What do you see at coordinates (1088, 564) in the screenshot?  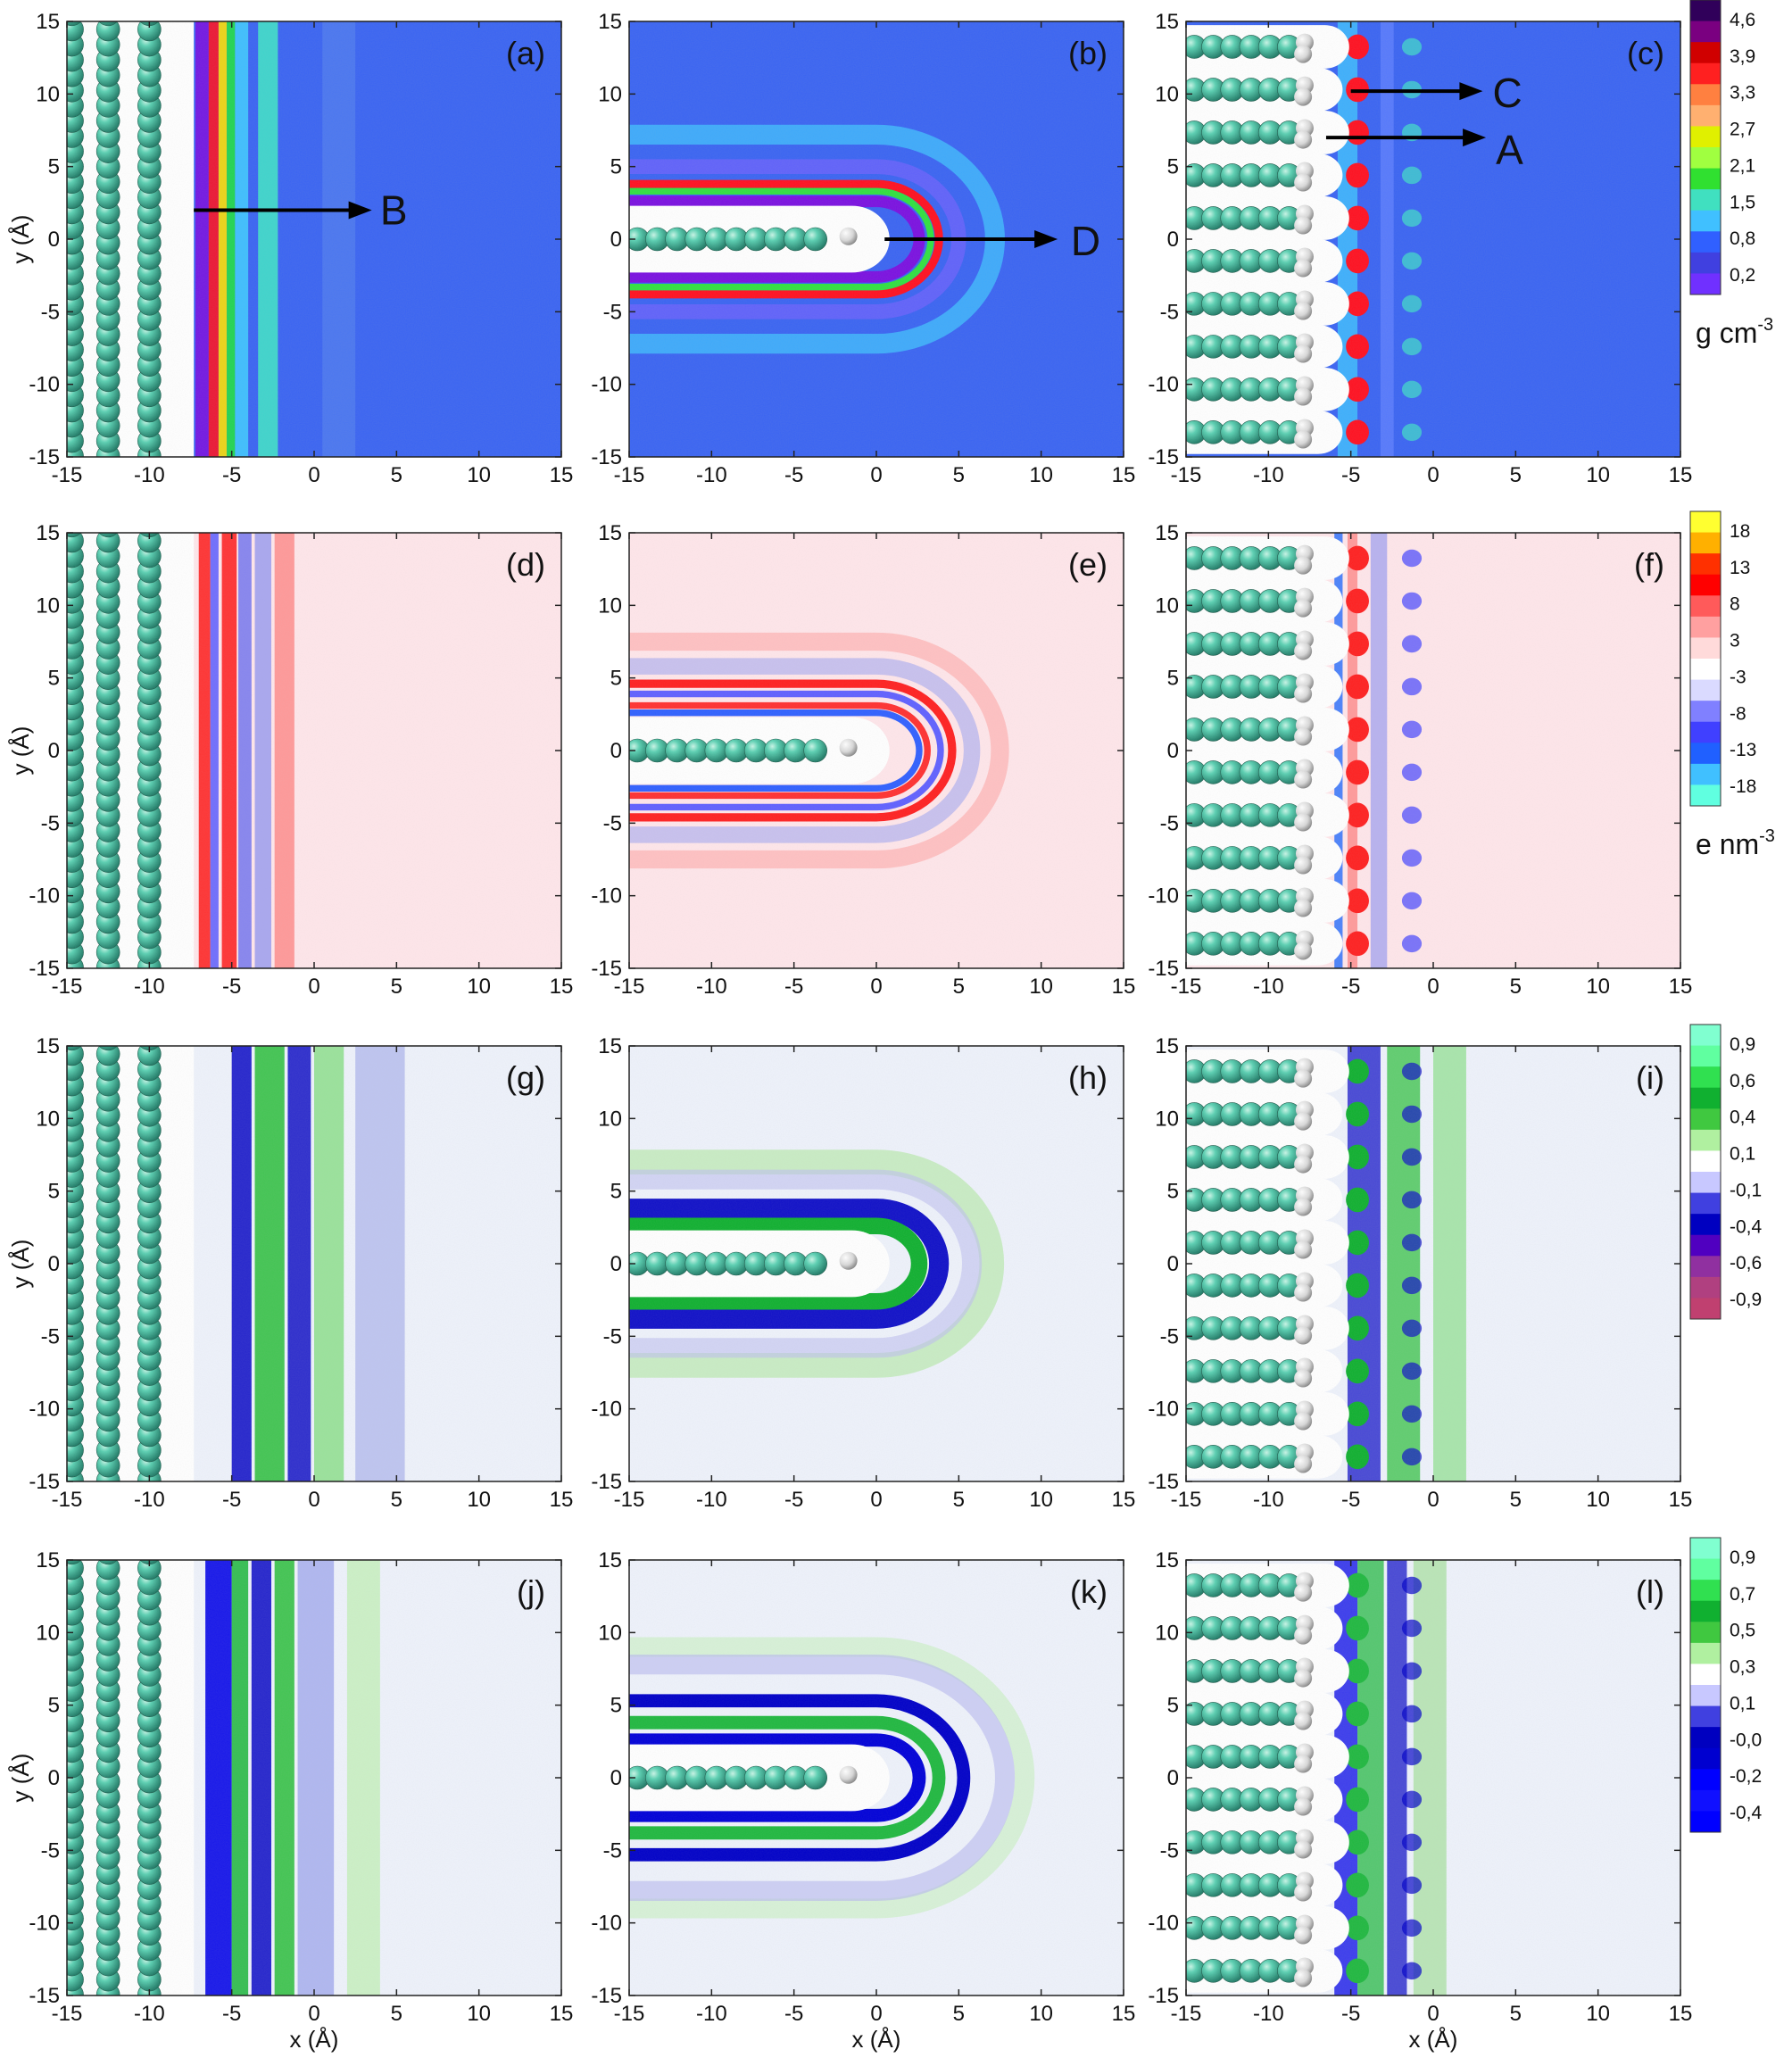 I see `panel-label: (e)` at bounding box center [1088, 564].